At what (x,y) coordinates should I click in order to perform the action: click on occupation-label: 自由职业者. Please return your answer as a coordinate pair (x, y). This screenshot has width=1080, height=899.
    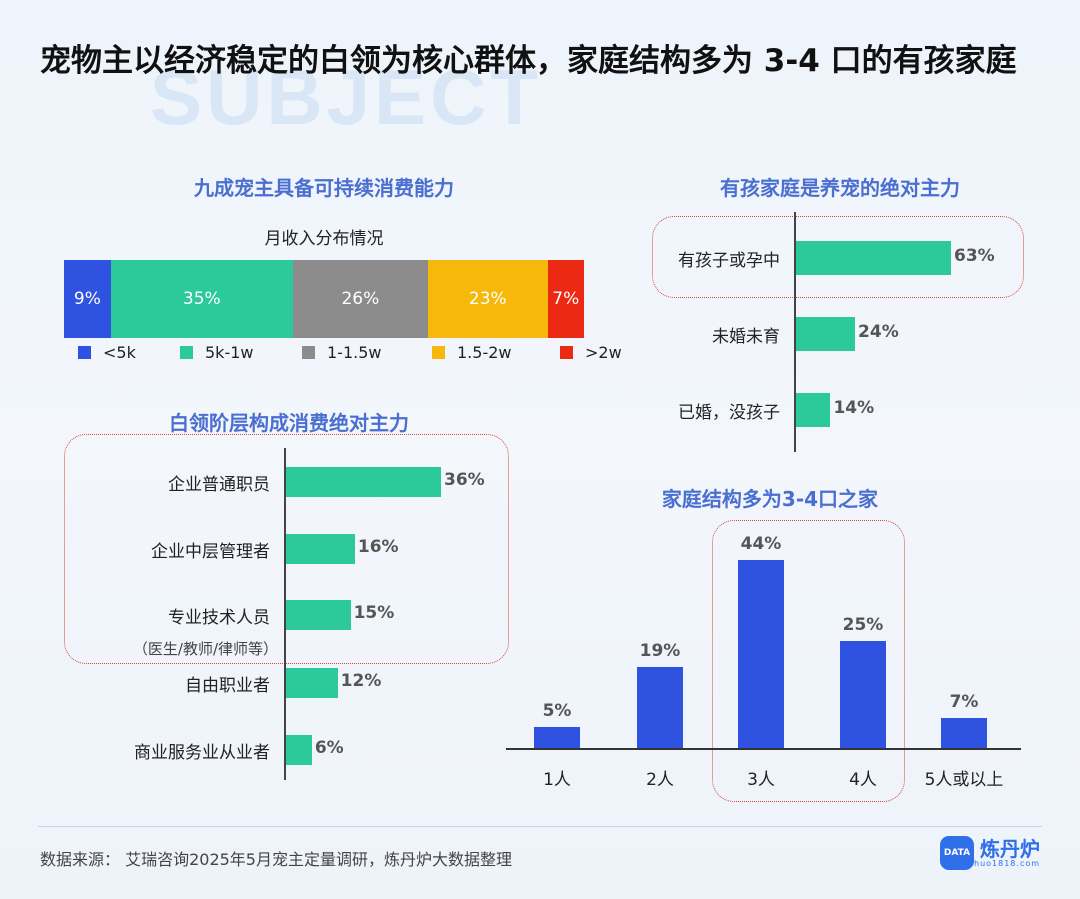
    Looking at the image, I should click on (227, 686).